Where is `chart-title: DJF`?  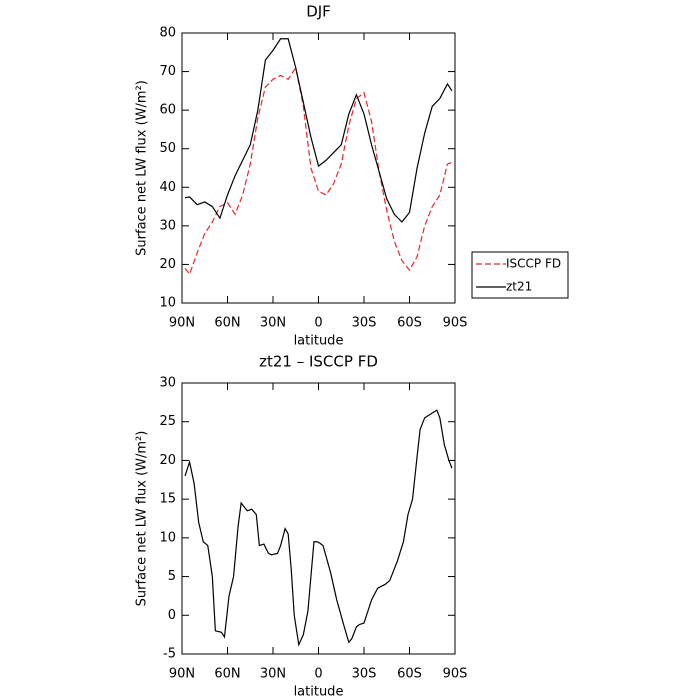 chart-title: DJF is located at coordinates (318, 12).